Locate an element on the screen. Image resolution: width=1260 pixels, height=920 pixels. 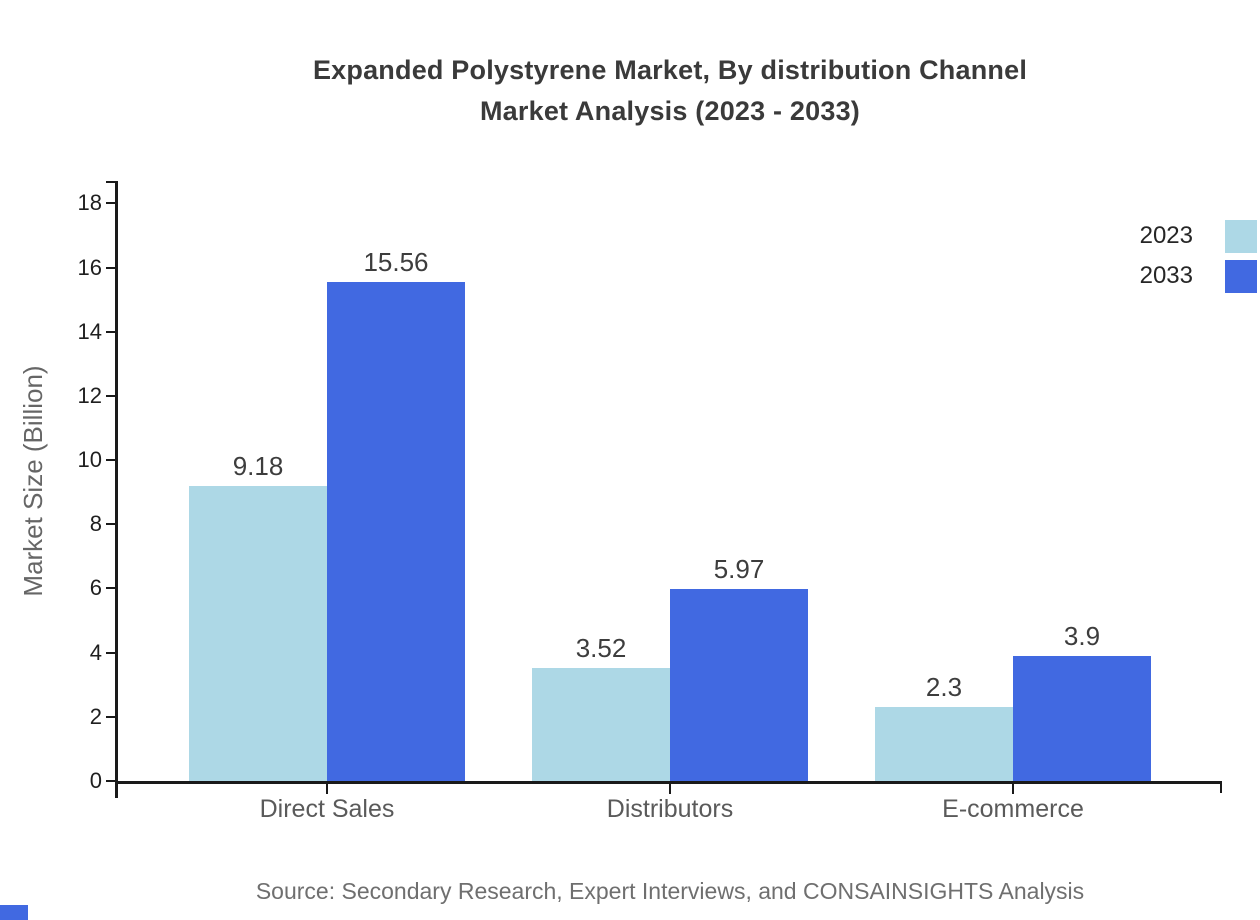
legend-label-2023: 2023 is located at coordinates (1166, 235).